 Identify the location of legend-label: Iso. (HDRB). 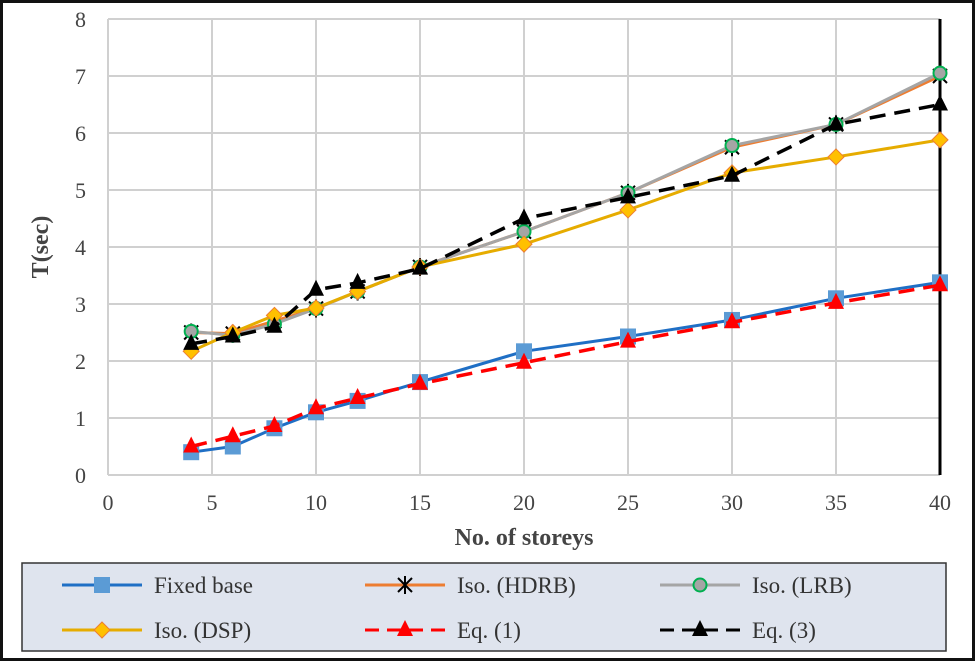
(516, 585).